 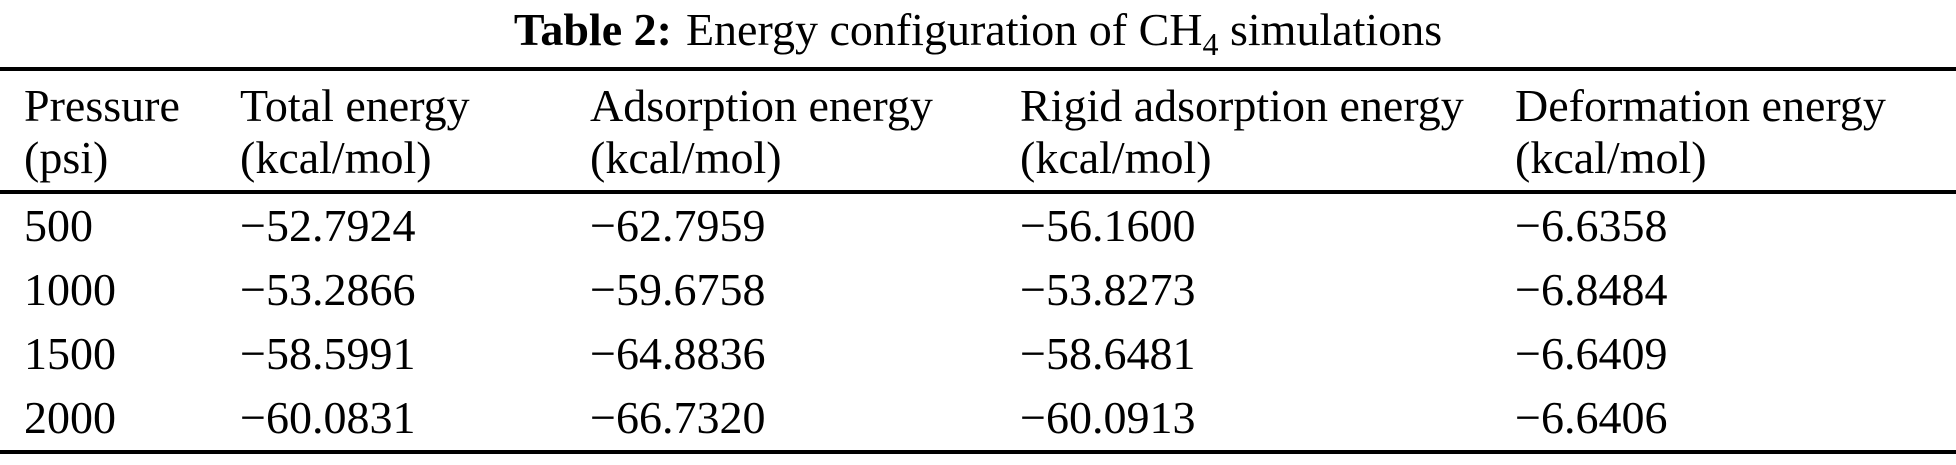 I want to click on cell-total-energy: −60.0831, so click(x=328, y=417).